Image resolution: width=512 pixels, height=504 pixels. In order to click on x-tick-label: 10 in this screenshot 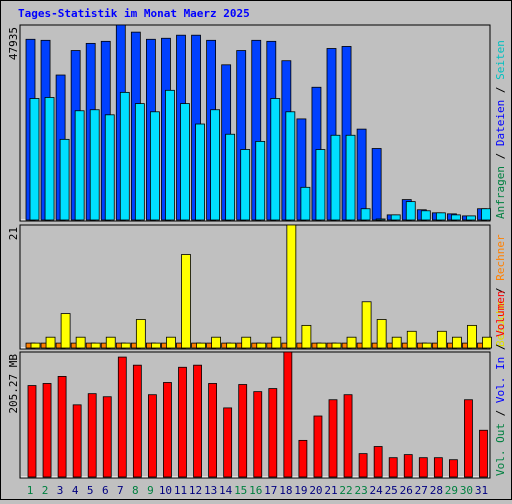, I will do `click(165, 490)`.